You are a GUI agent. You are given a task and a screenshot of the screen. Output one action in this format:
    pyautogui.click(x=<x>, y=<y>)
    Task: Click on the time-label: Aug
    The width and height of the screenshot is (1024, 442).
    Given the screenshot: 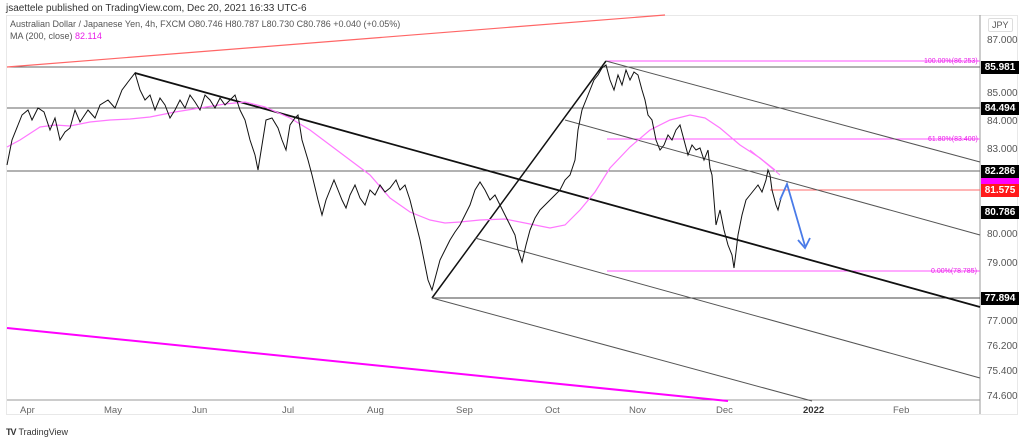 What is the action you would take?
    pyautogui.click(x=375, y=410)
    